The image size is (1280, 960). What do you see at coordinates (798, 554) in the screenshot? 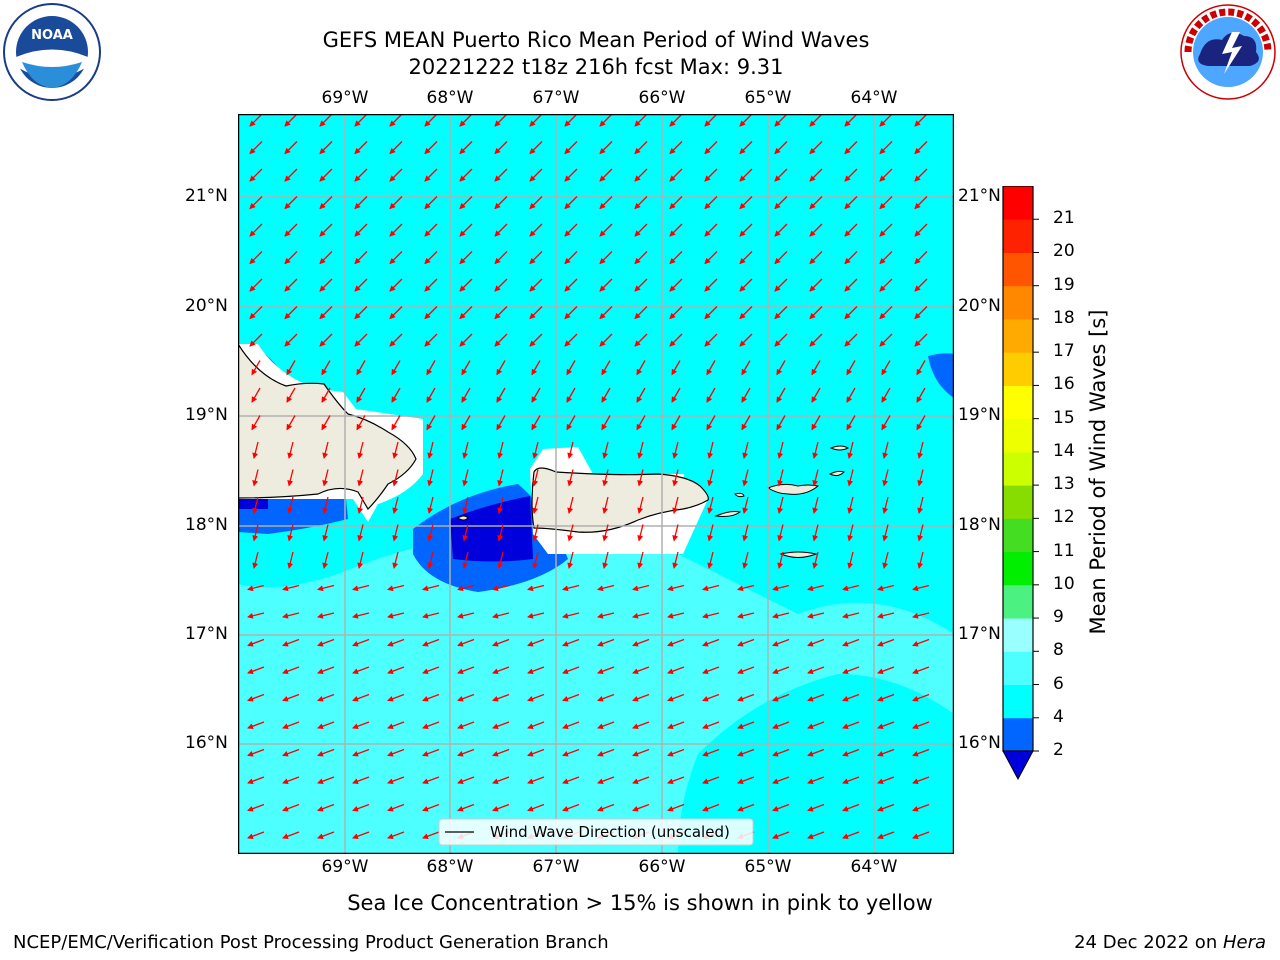
I see `island-st-croix` at bounding box center [798, 554].